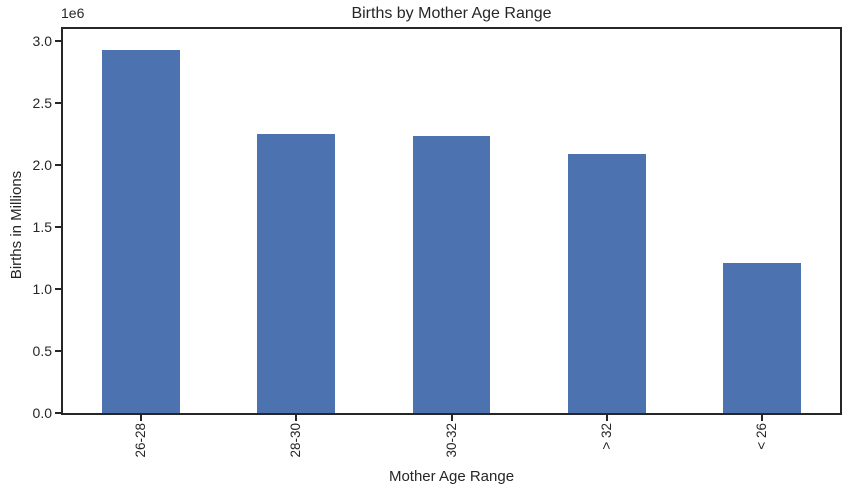 The width and height of the screenshot is (850, 498). I want to click on y-tick-label: 3.0, so click(42, 41).